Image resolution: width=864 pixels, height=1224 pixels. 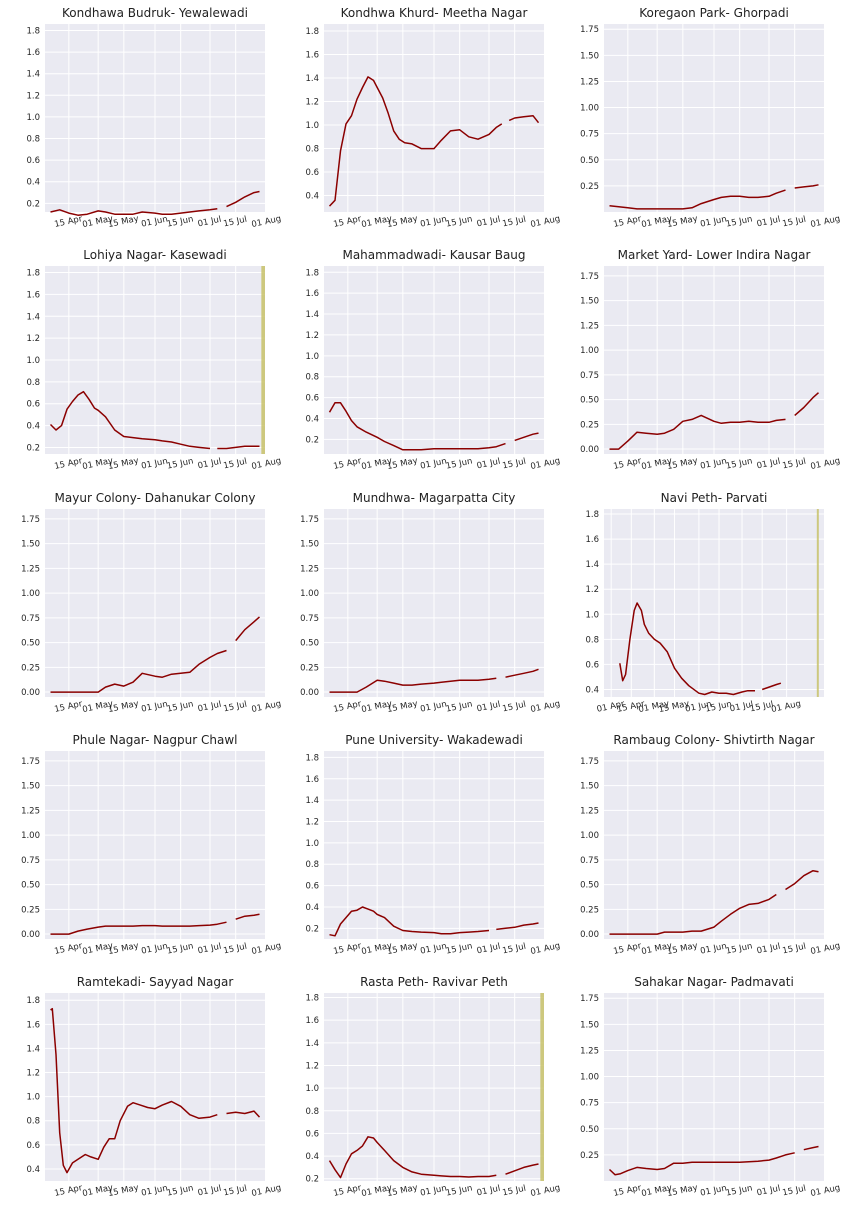 I want to click on y-tick-label: 0.2, so click(x=312, y=1180).